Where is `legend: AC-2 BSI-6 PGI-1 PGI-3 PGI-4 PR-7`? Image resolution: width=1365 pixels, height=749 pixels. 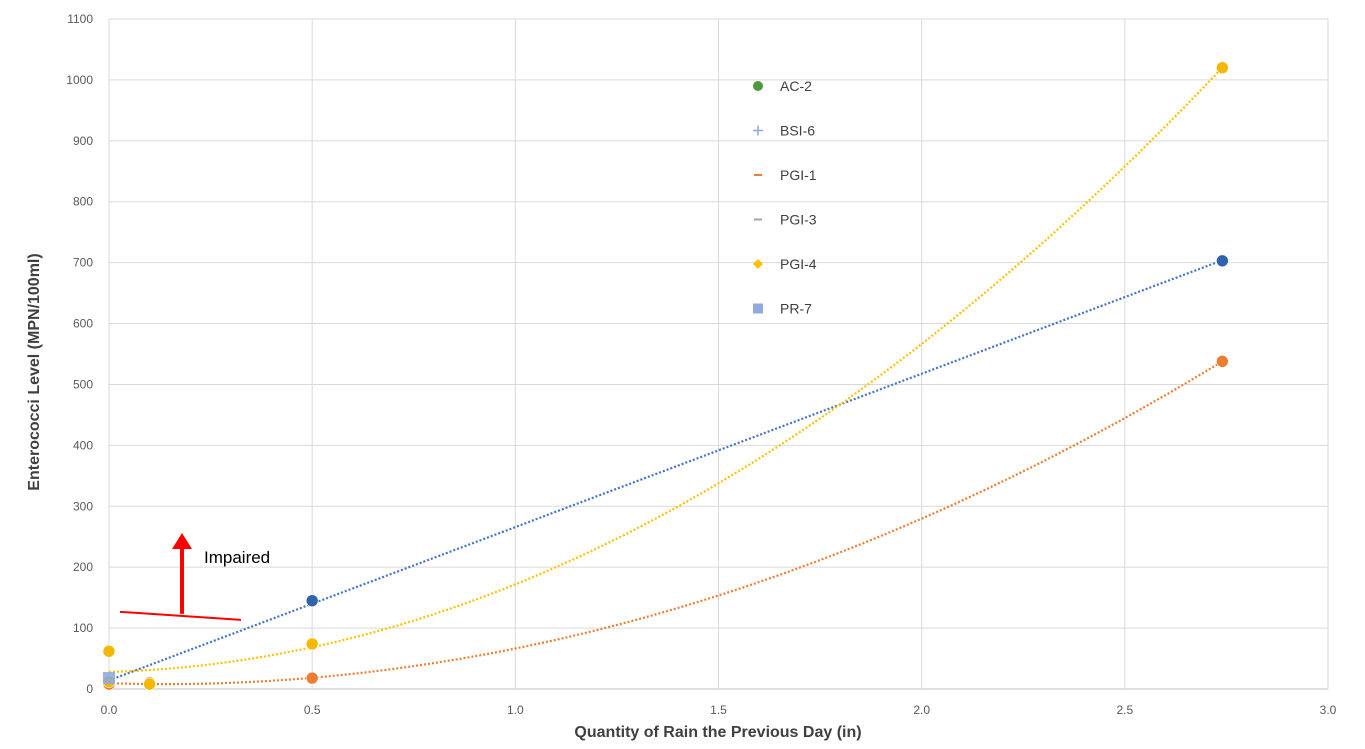 legend: AC-2 BSI-6 PGI-1 PGI-3 PGI-4 PR-7 is located at coordinates (785, 197).